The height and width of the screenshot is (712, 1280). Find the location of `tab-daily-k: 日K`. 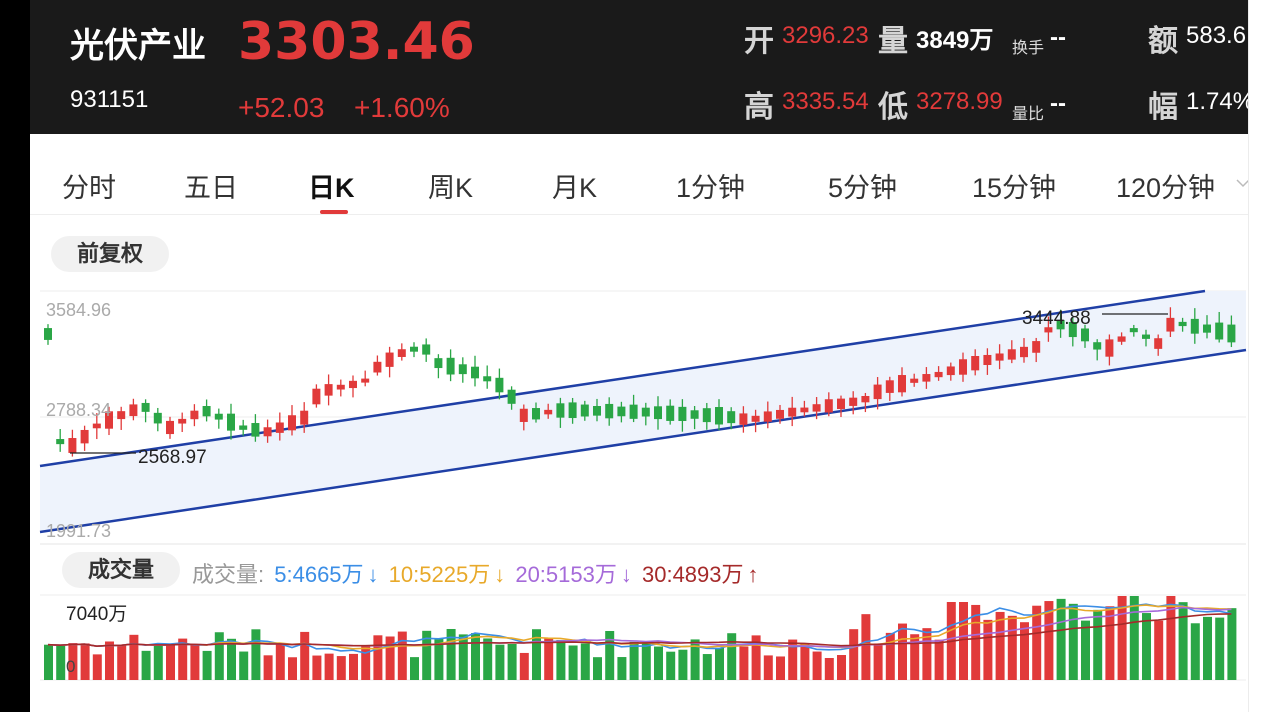

tab-daily-k: 日K is located at coordinates (331, 188).